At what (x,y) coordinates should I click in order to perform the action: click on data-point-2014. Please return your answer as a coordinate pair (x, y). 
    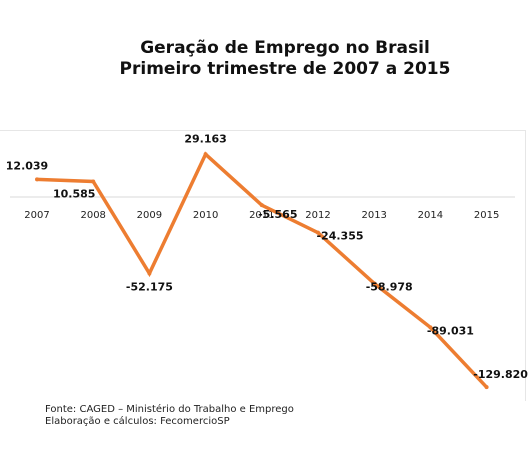
    Looking at the image, I should click on (430, 327).